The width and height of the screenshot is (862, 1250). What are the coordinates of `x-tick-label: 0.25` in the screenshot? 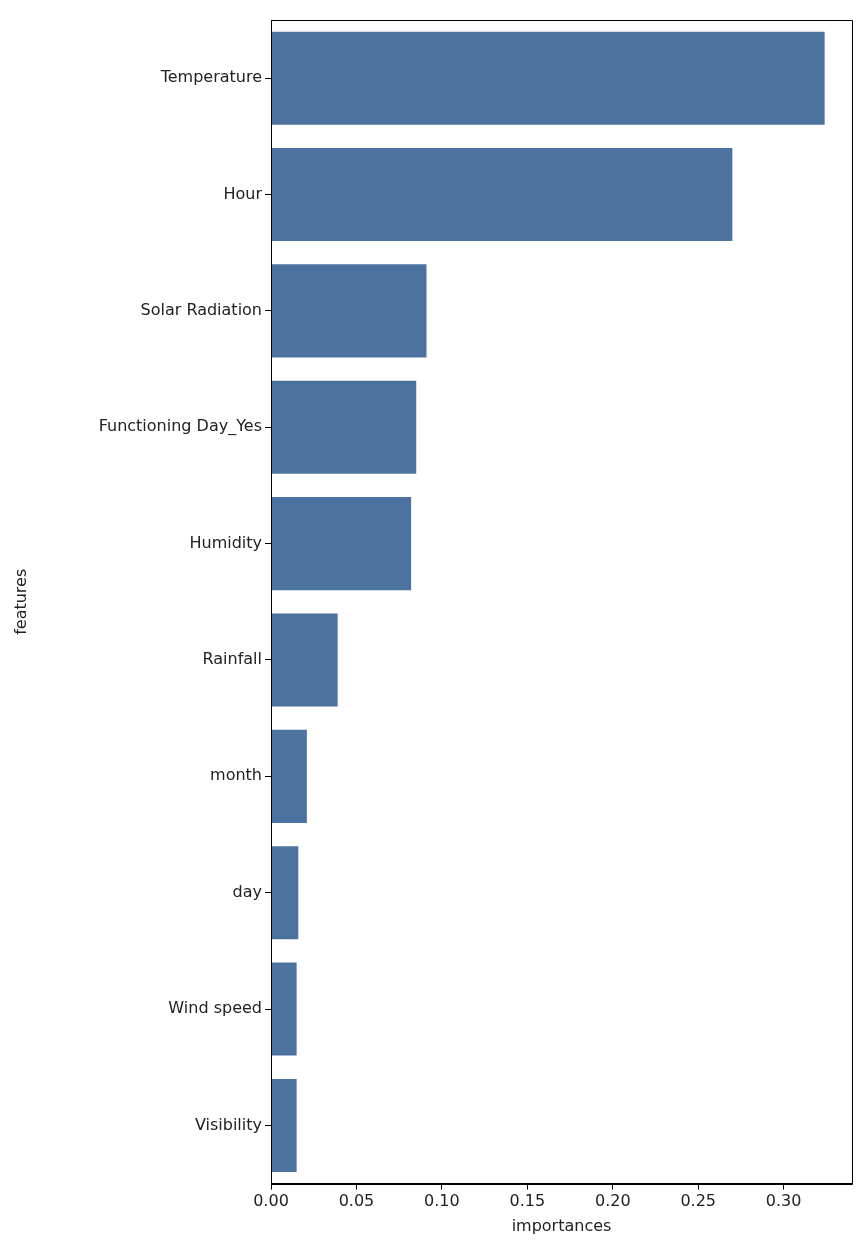 It's located at (698, 1201).